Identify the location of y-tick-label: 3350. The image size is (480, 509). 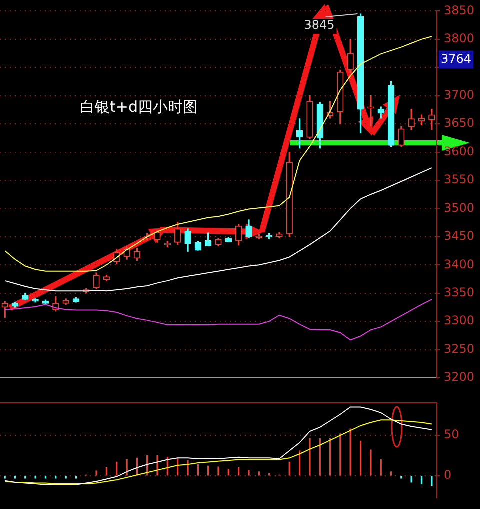
(459, 292).